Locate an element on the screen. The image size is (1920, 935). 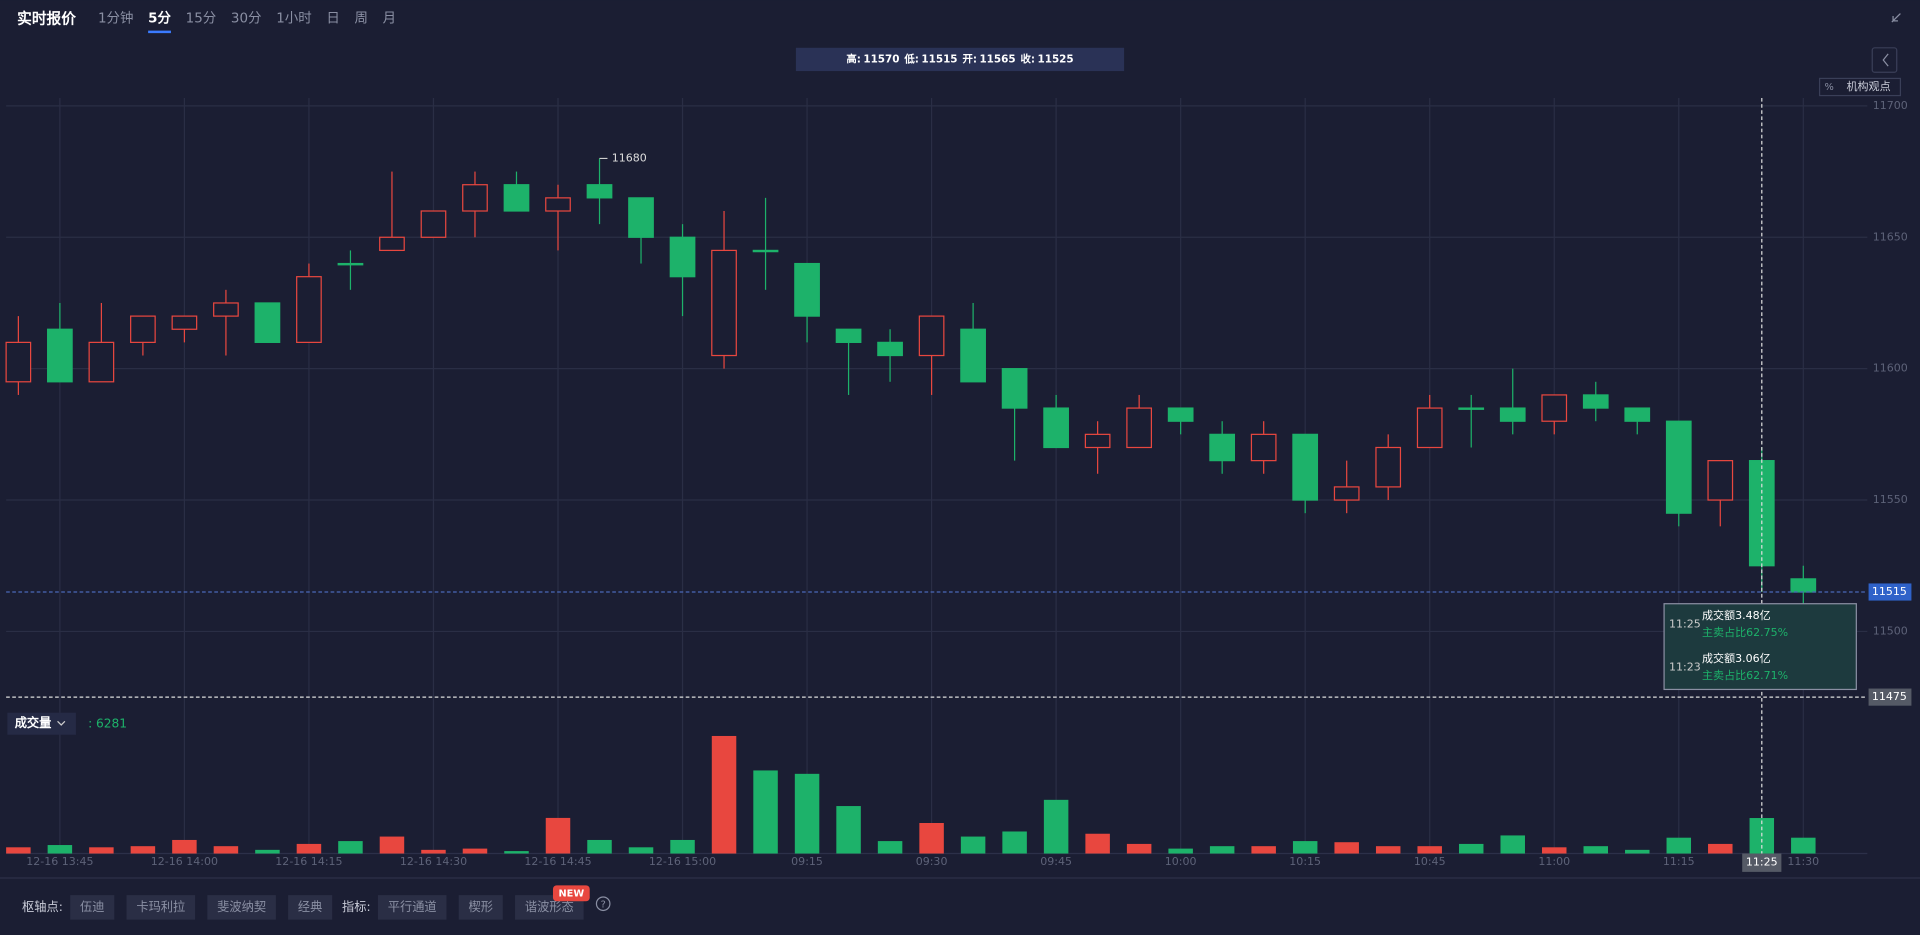
side-toggle-icon is located at coordinates (1885, 60).